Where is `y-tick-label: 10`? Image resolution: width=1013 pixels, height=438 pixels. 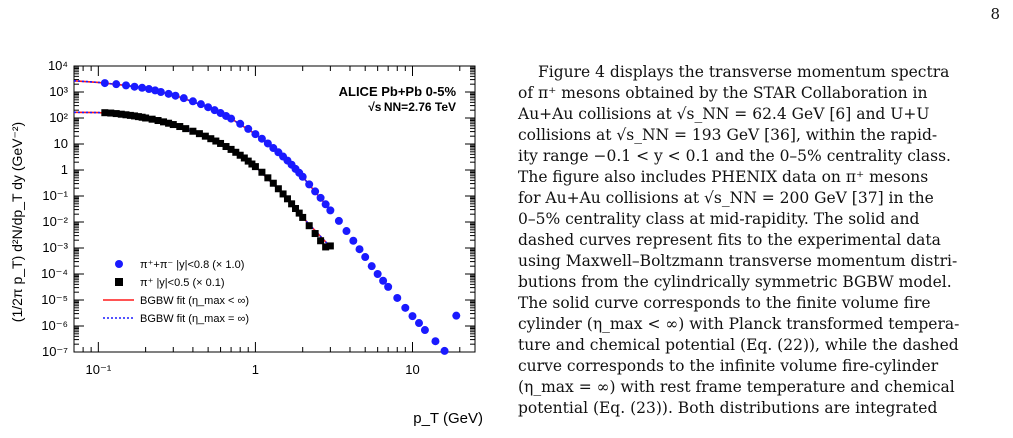 y-tick-label: 10 is located at coordinates (61, 143).